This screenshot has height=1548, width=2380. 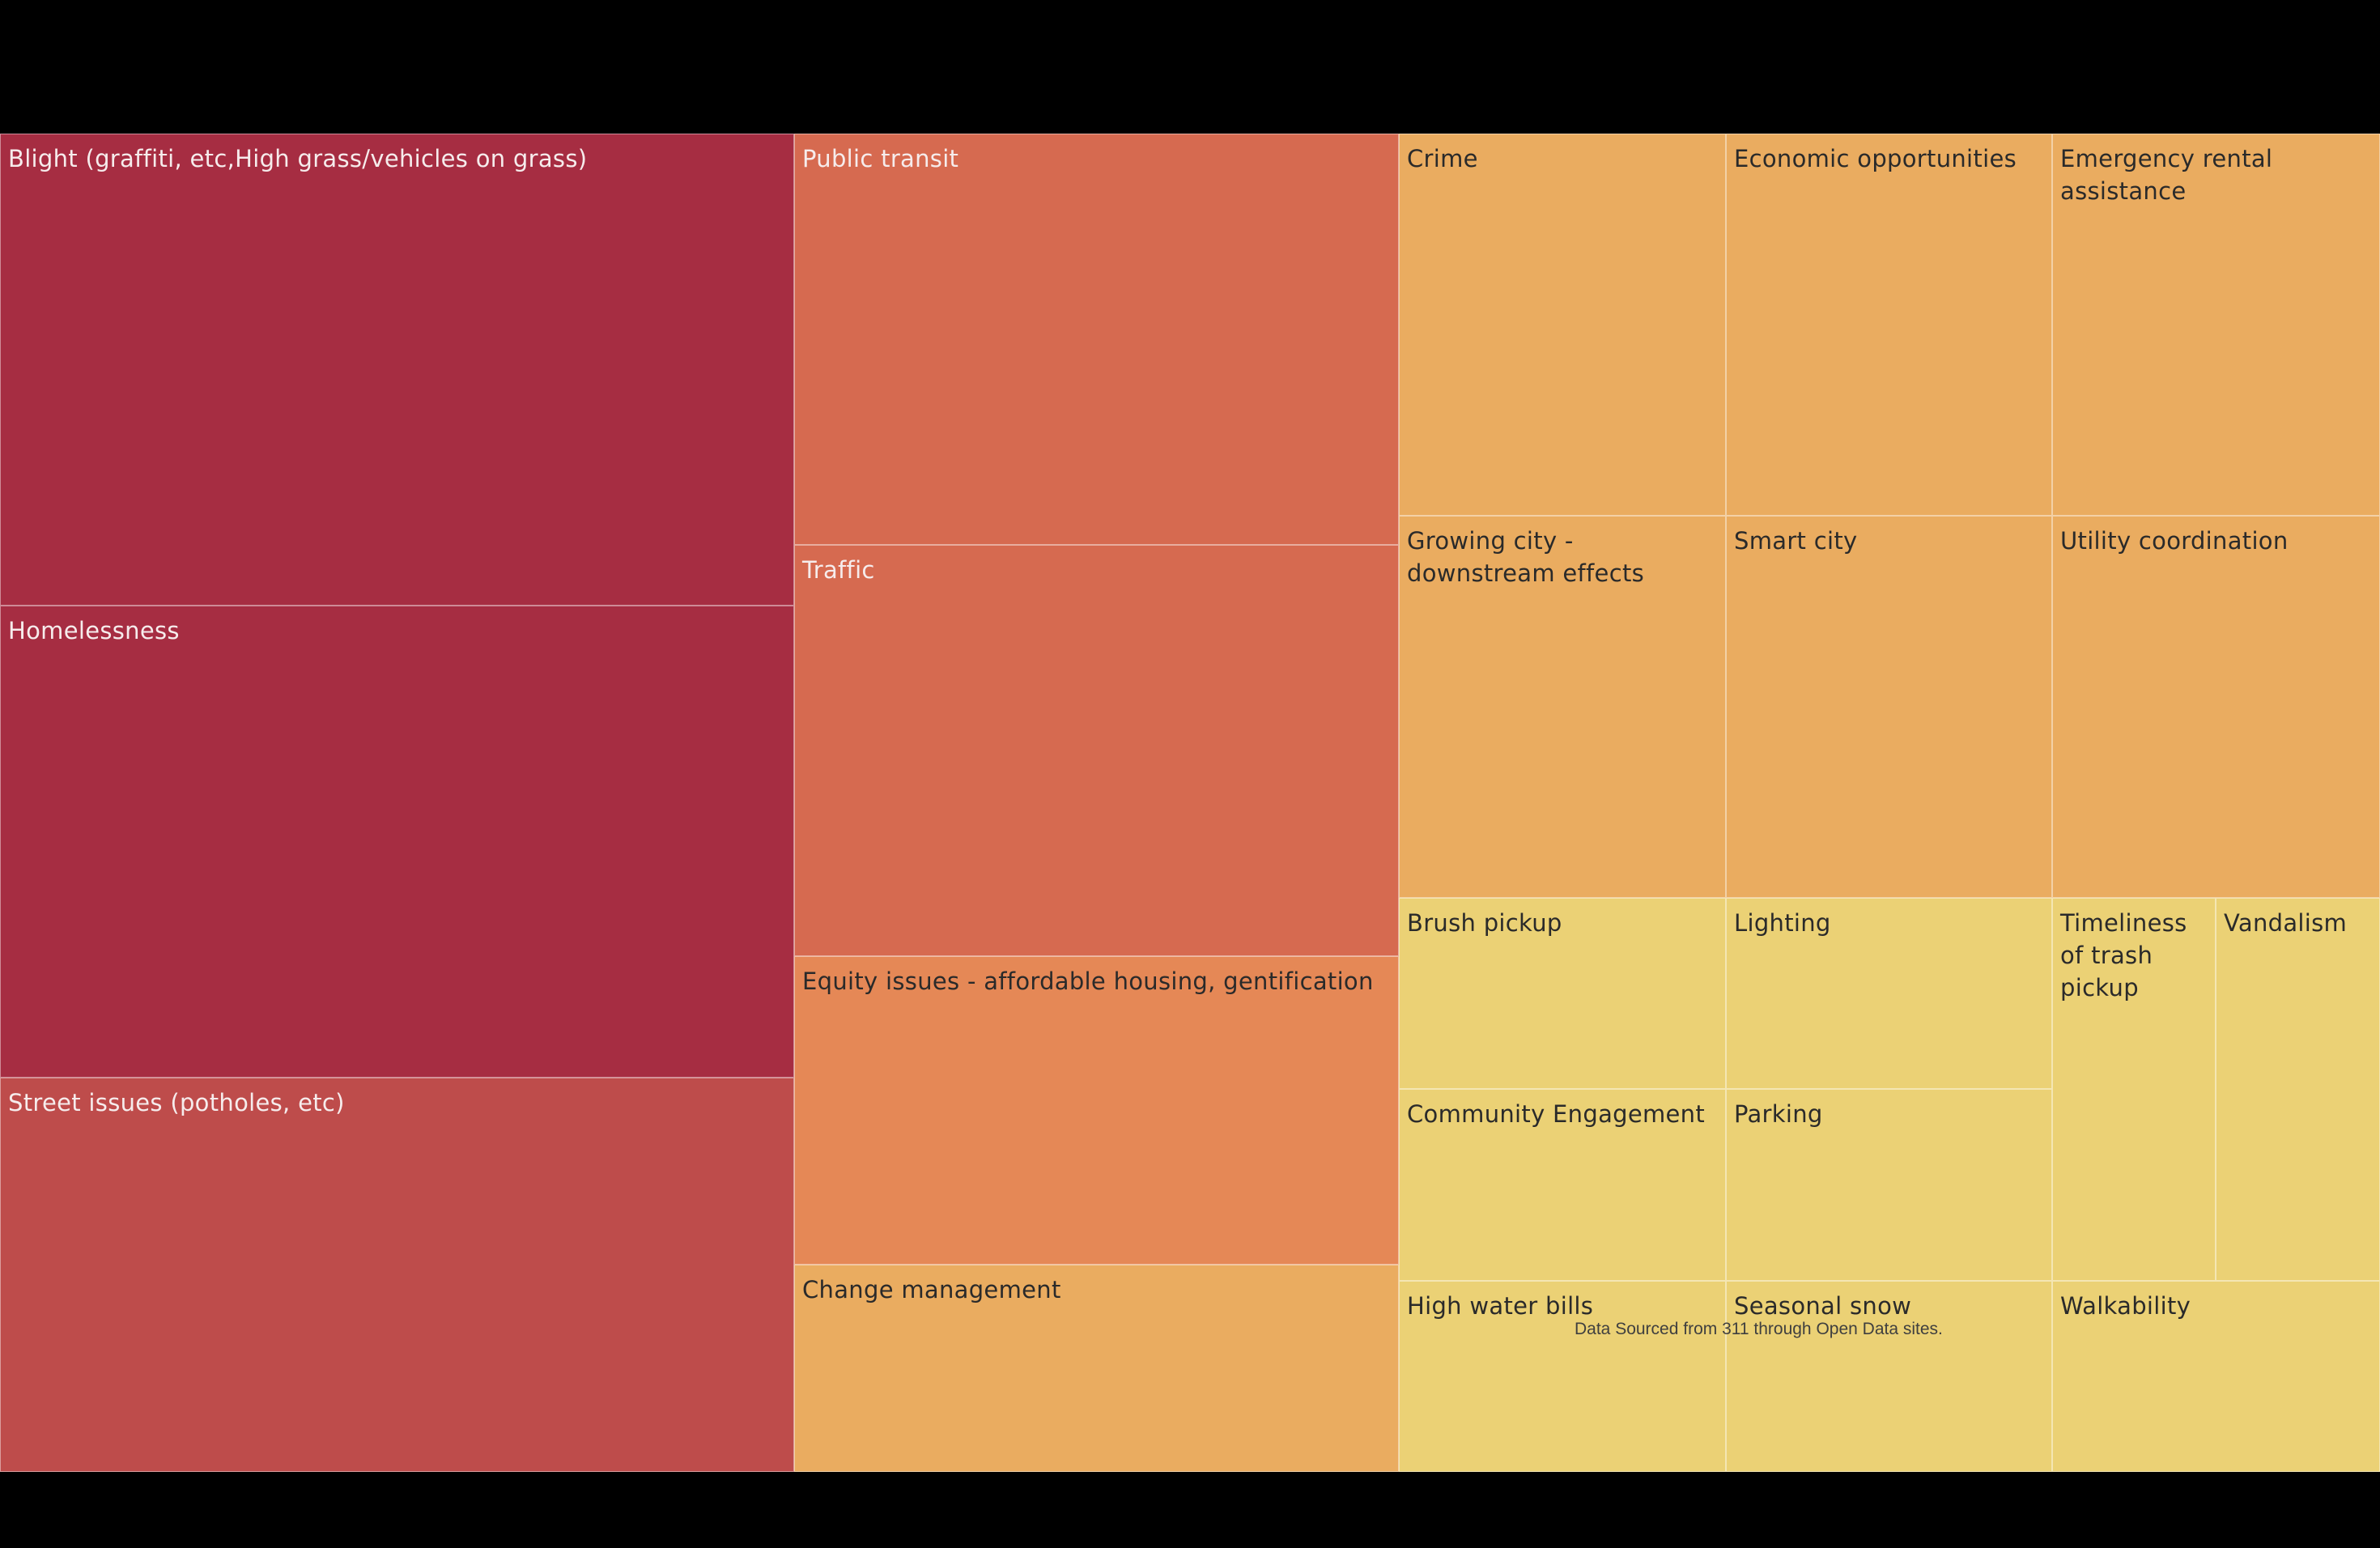 What do you see at coordinates (838, 570) in the screenshot?
I see `treemap-tile-label: Traffic` at bounding box center [838, 570].